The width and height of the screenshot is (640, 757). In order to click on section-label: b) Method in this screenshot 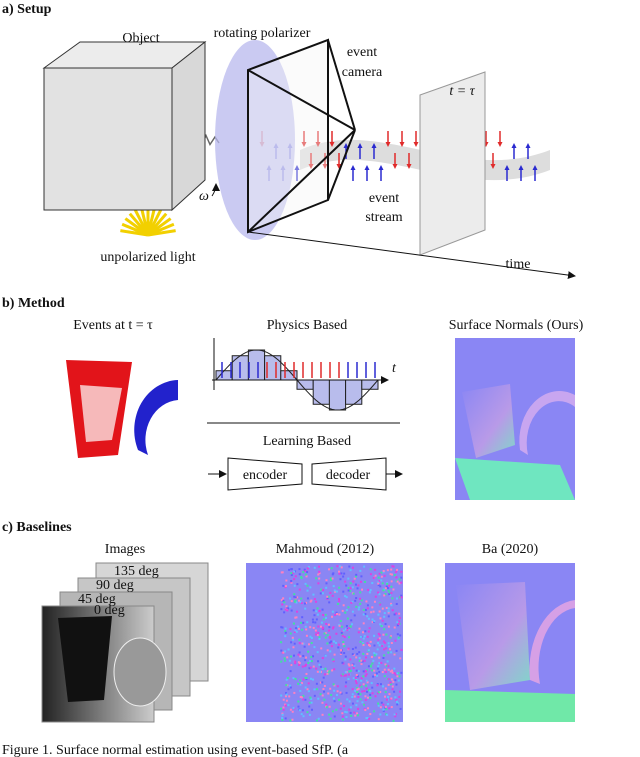, I will do `click(33, 303)`.